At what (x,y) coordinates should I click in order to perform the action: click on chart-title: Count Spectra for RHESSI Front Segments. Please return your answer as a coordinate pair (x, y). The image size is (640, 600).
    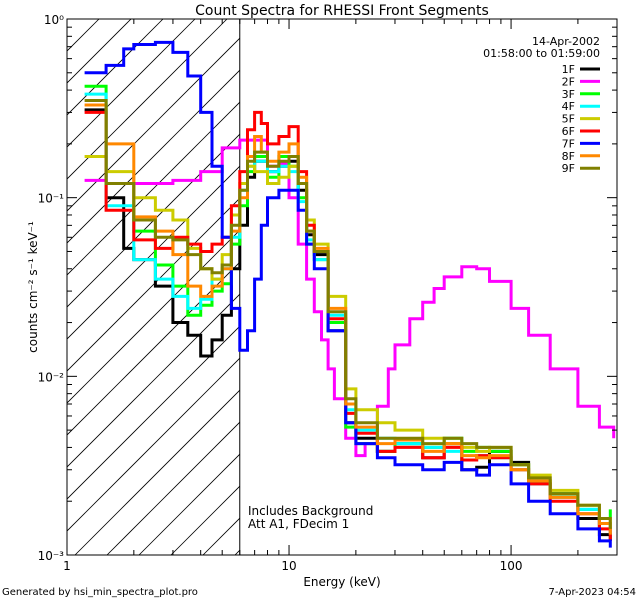
    Looking at the image, I should click on (342, 11).